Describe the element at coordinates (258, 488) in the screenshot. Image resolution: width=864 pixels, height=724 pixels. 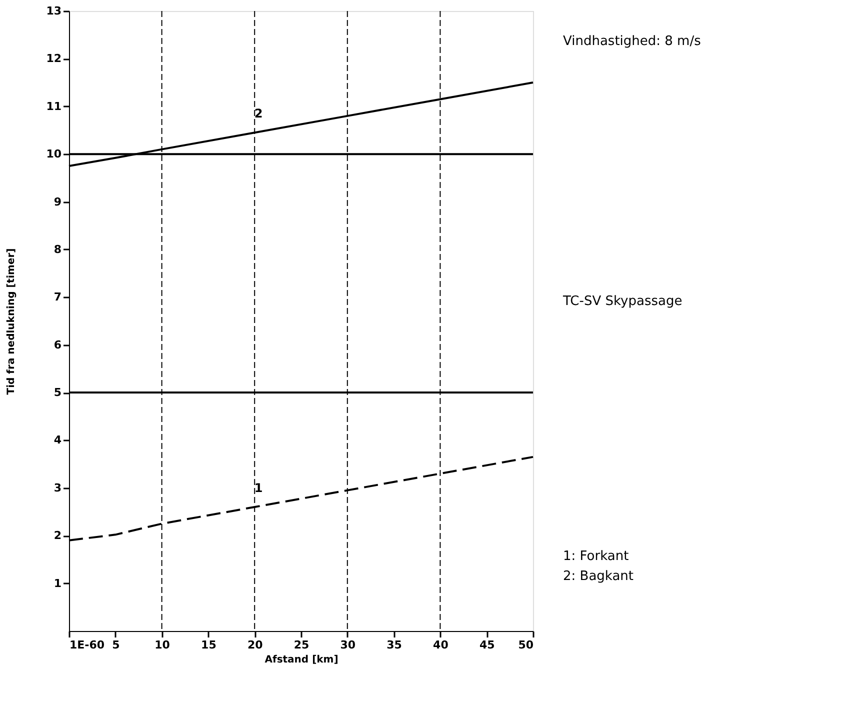
I see `annotation: 1` at that location.